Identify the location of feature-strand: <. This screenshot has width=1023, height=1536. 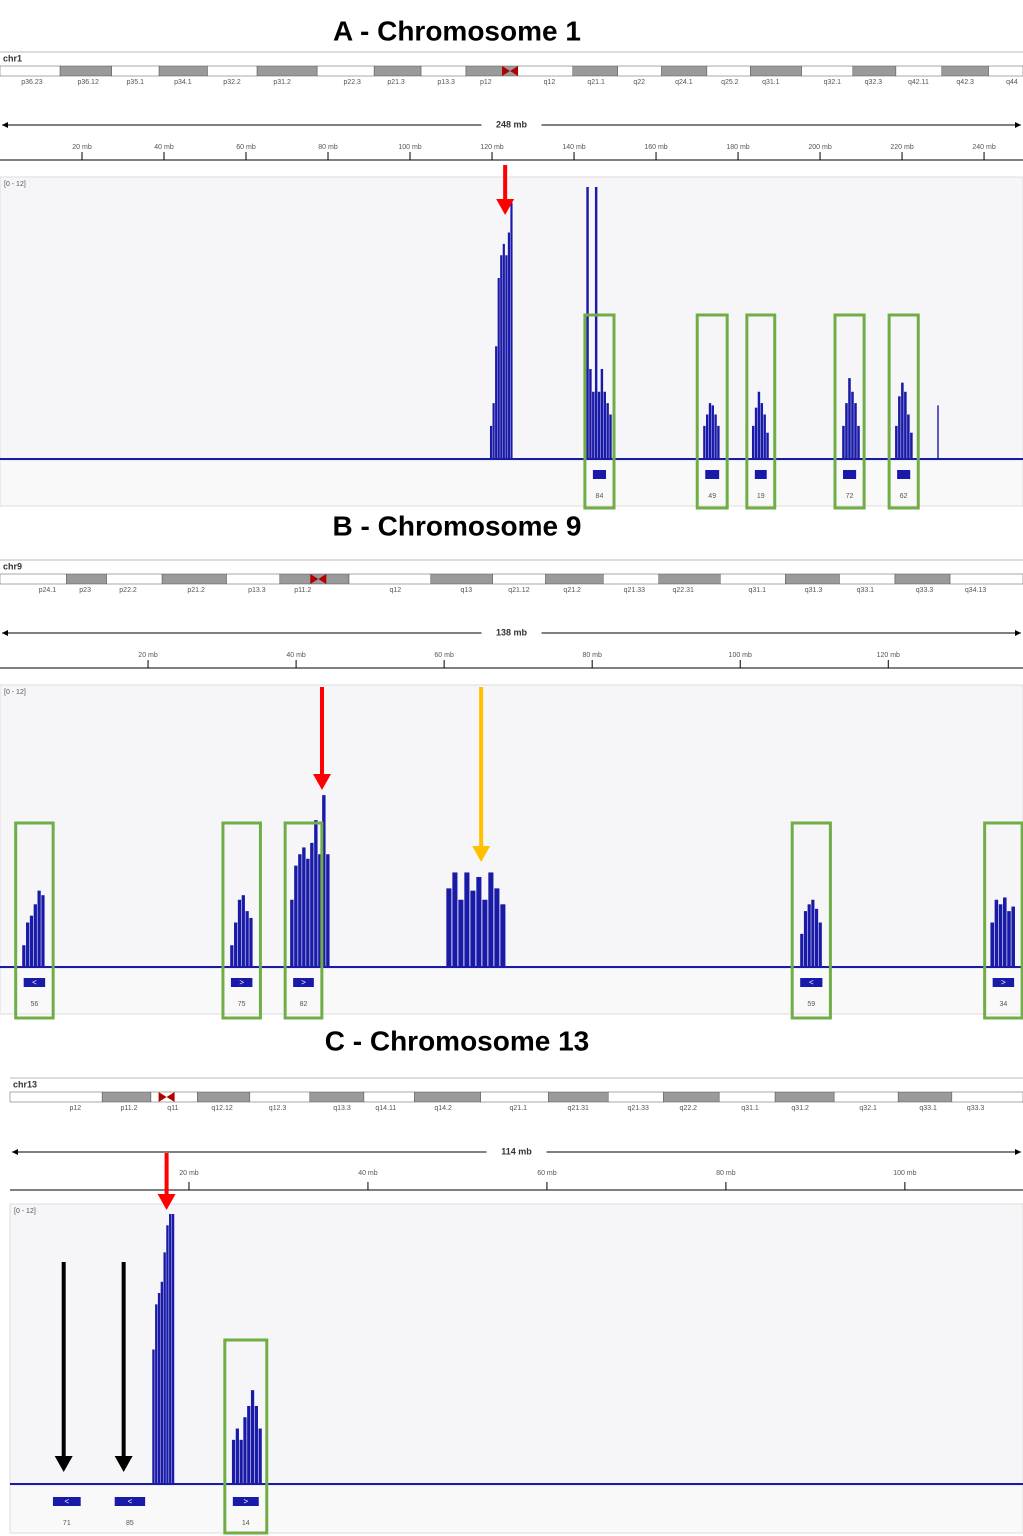
(34, 982).